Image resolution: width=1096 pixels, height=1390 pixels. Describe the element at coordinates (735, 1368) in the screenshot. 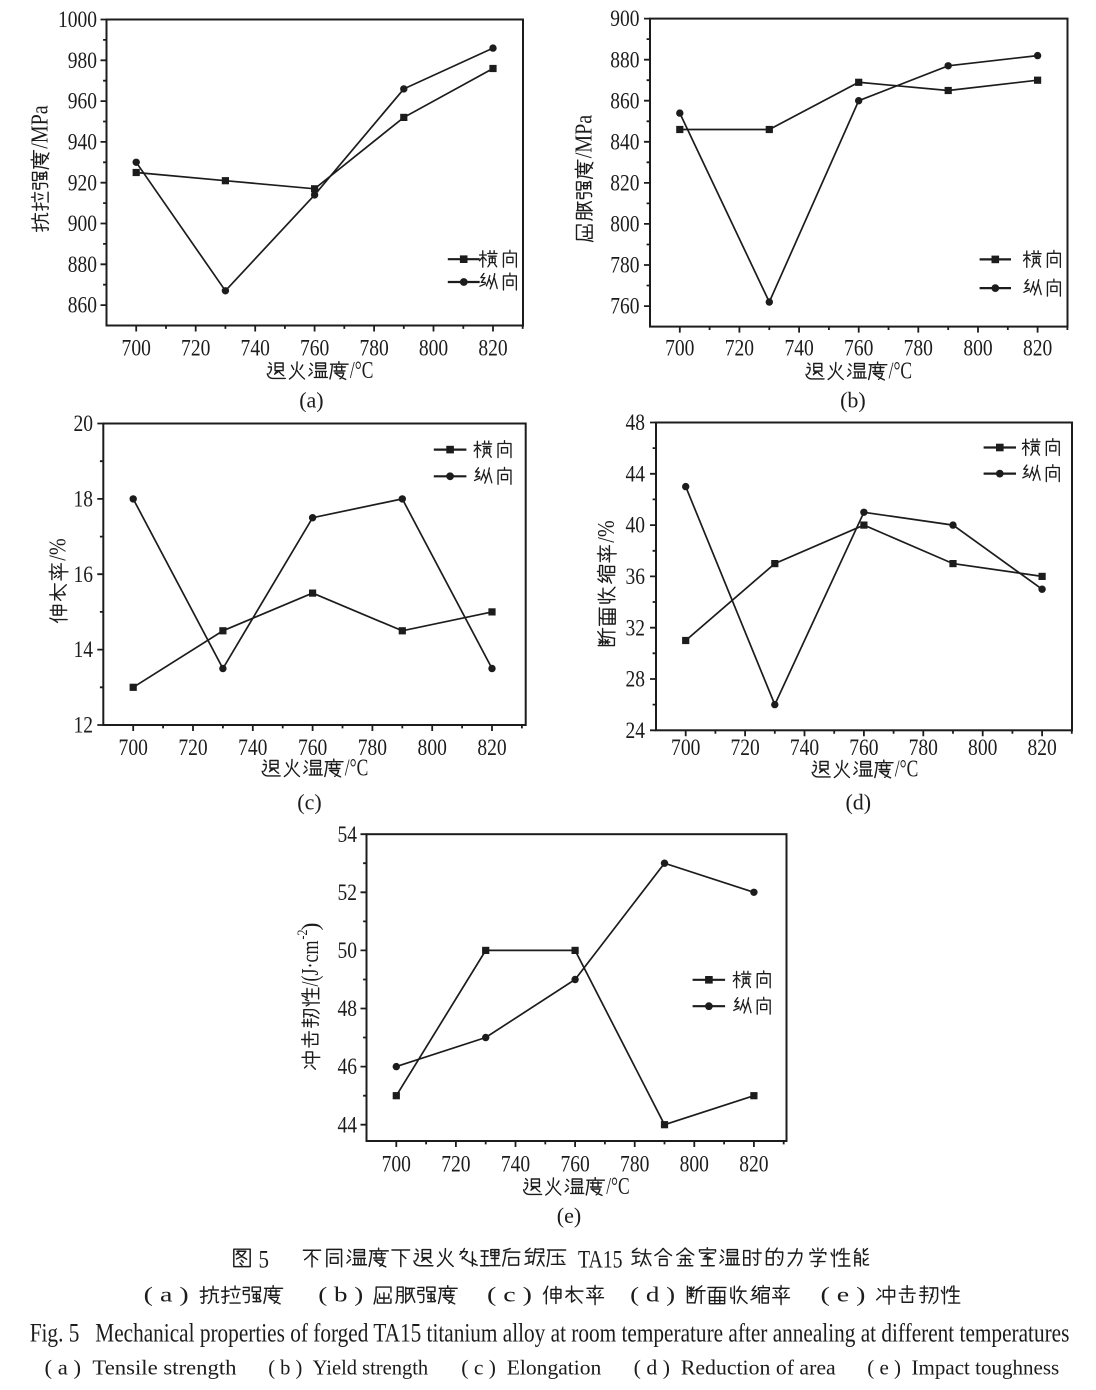

I see `svg-text: ( d ) Reduction of area` at that location.